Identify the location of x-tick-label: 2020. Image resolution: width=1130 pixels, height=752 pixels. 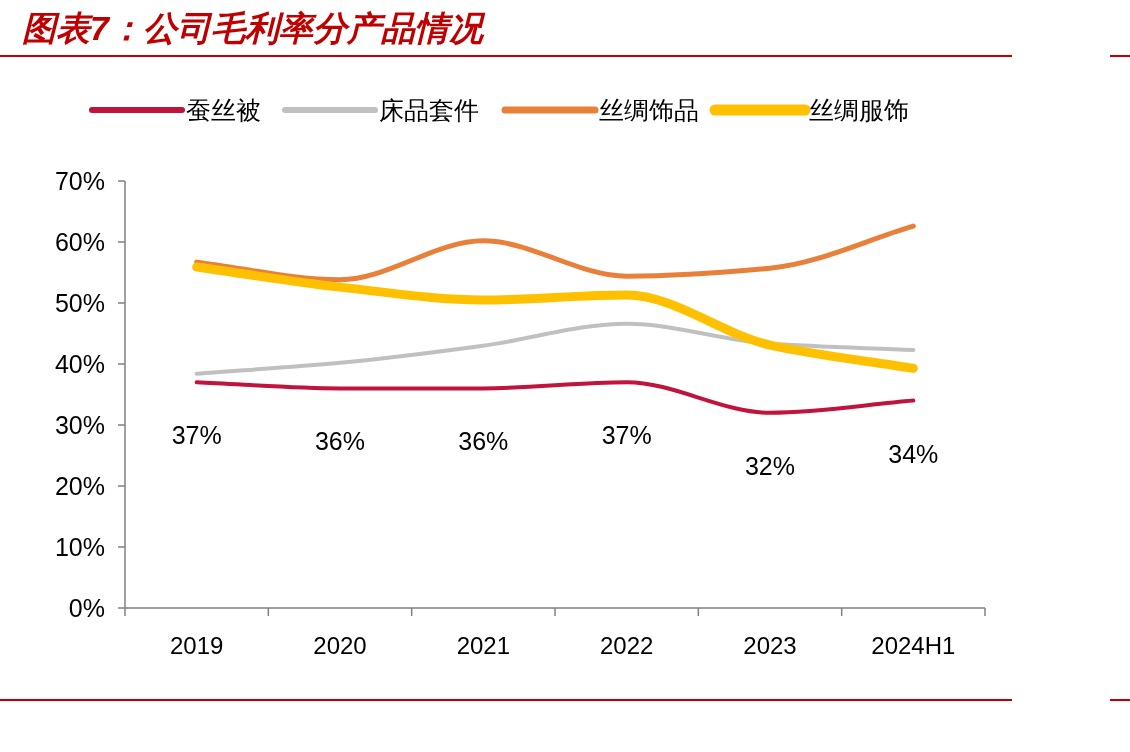
(340, 645).